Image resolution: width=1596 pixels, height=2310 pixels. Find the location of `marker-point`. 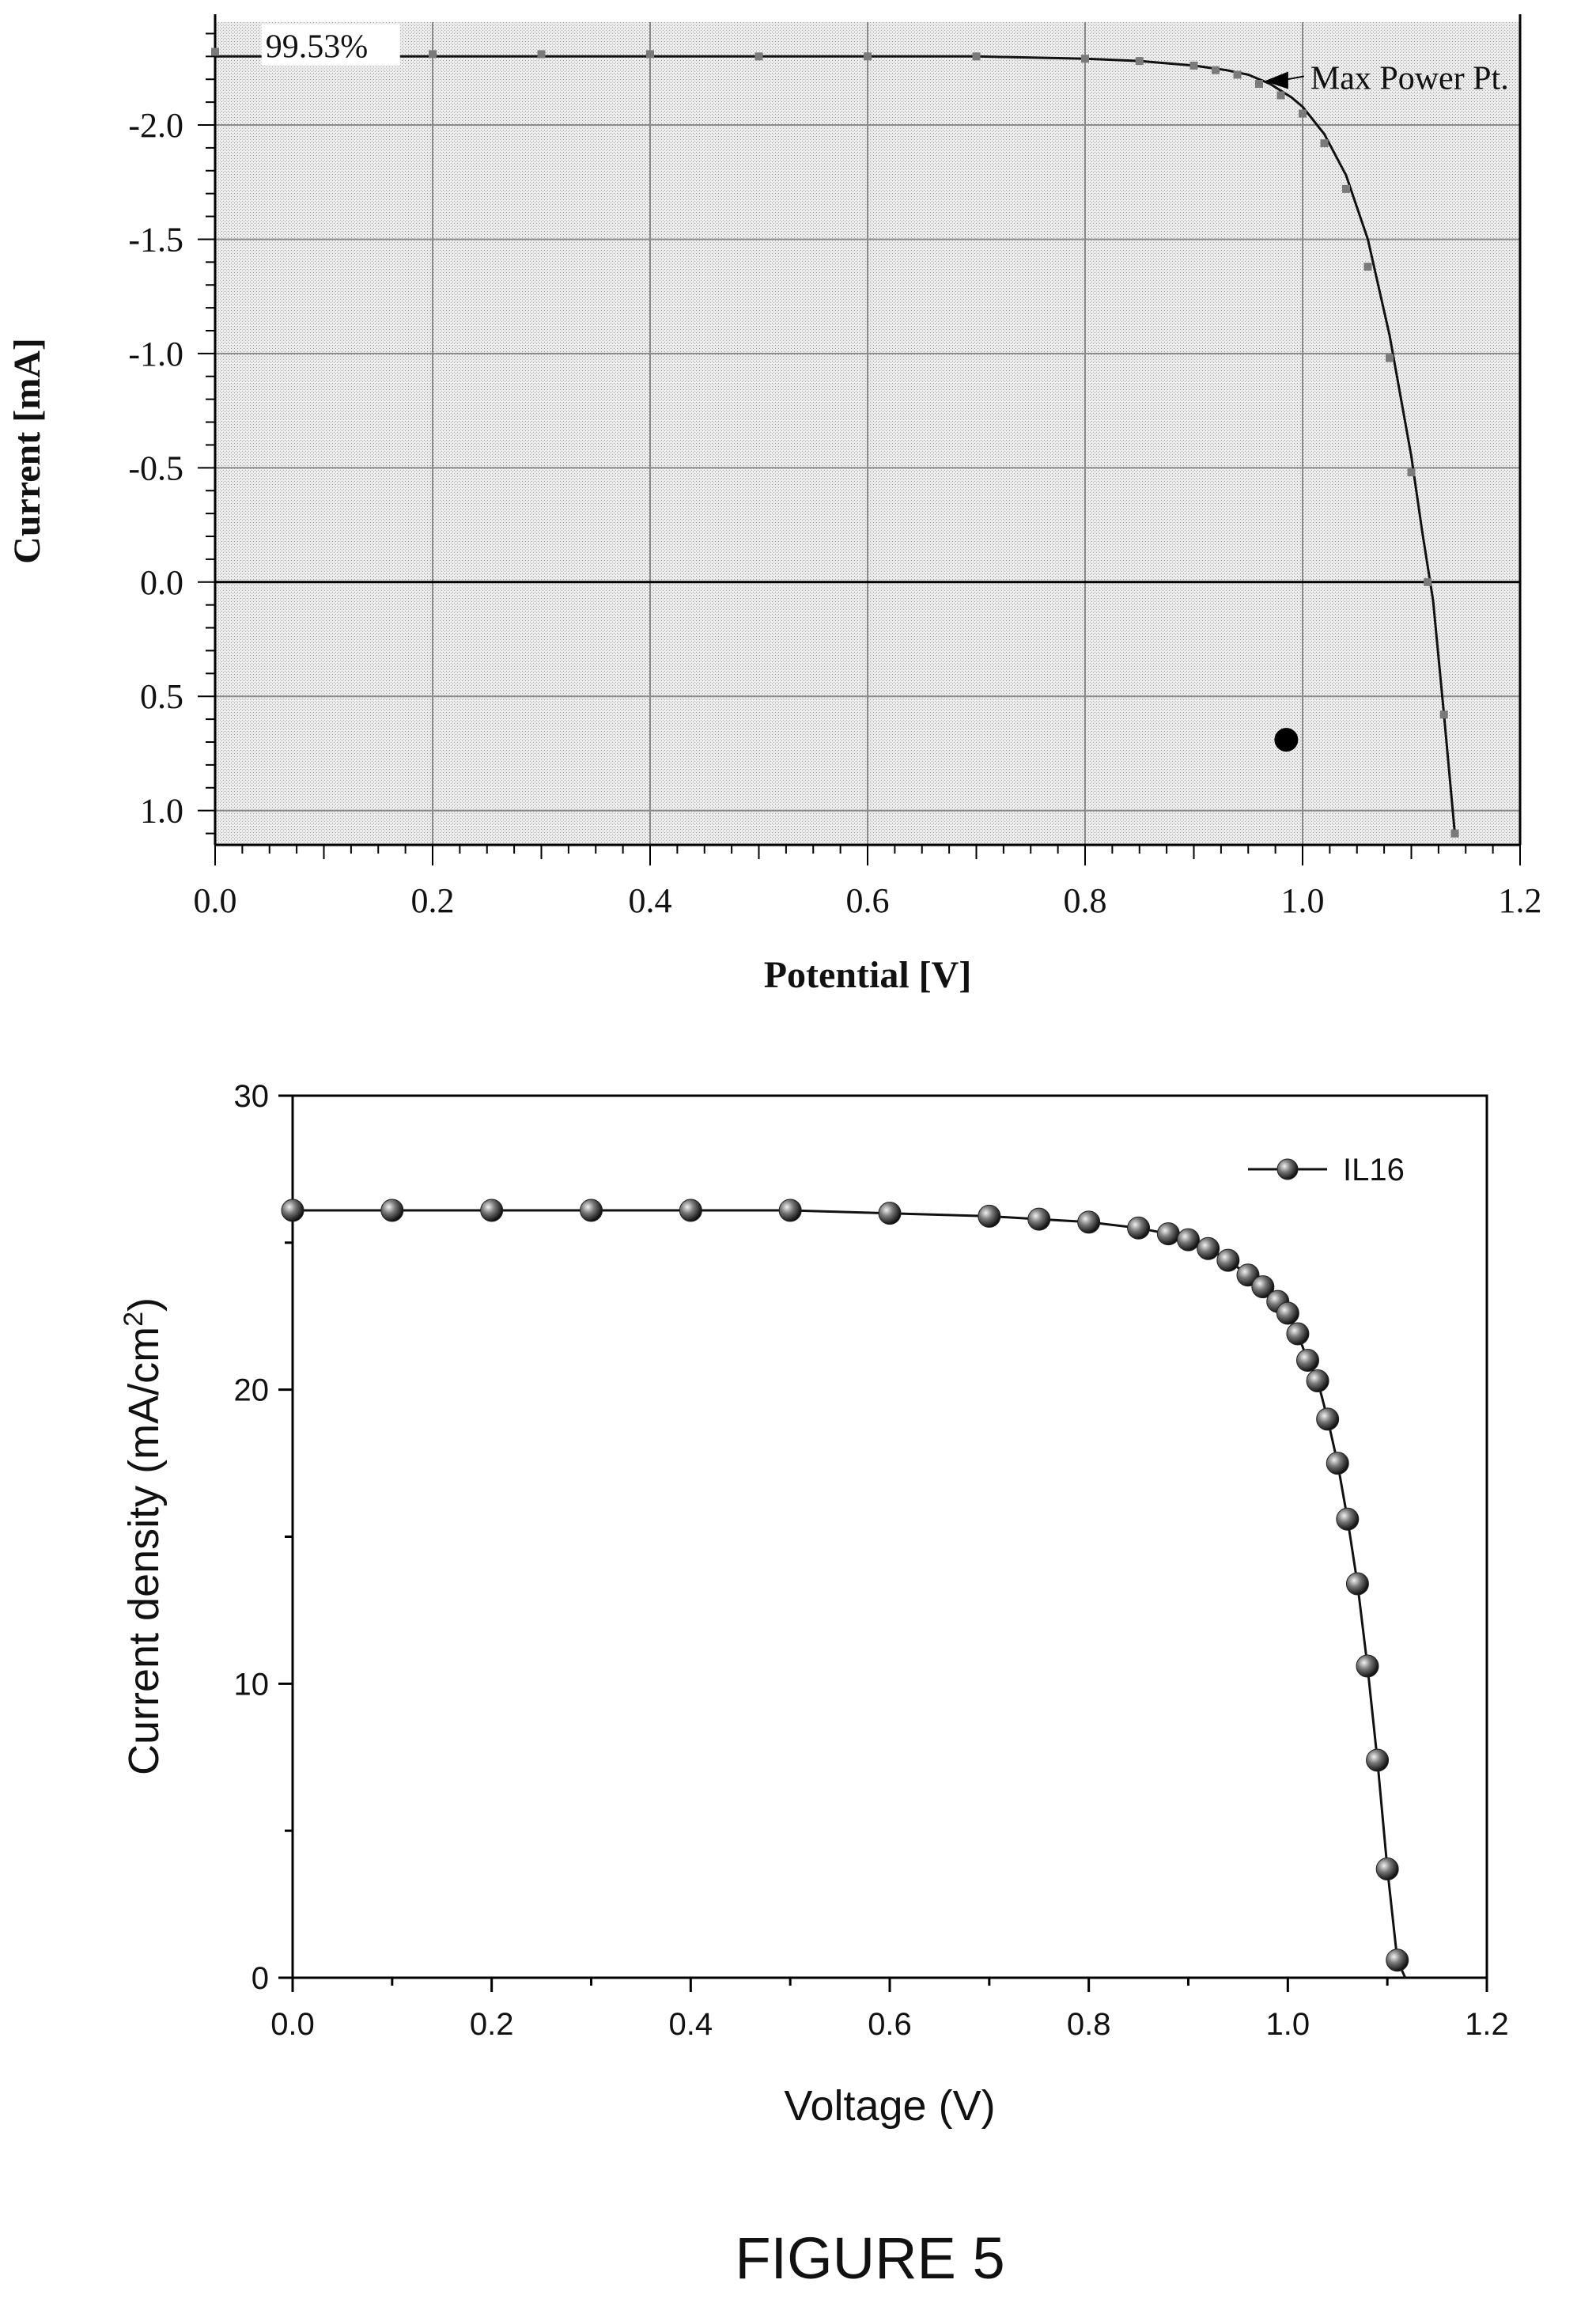

marker-point is located at coordinates (1286, 740).